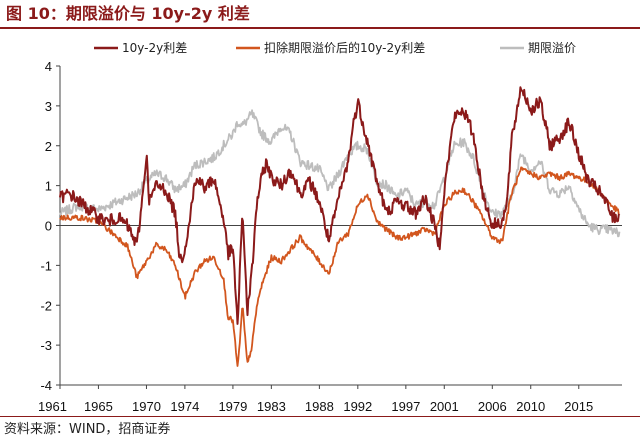 This screenshot has width=640, height=442. Describe the element at coordinates (98, 406) in the screenshot. I see `x-tick-label: 1965` at that location.